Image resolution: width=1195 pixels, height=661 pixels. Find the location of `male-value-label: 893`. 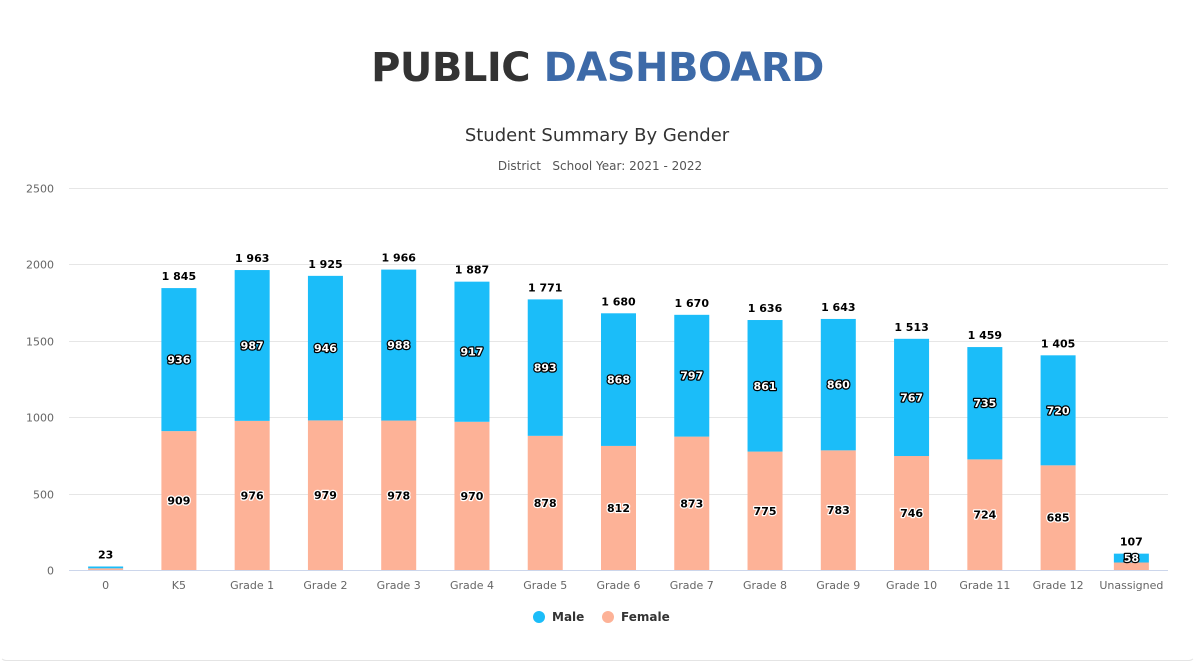

male-value-label: 893 is located at coordinates (545, 368).